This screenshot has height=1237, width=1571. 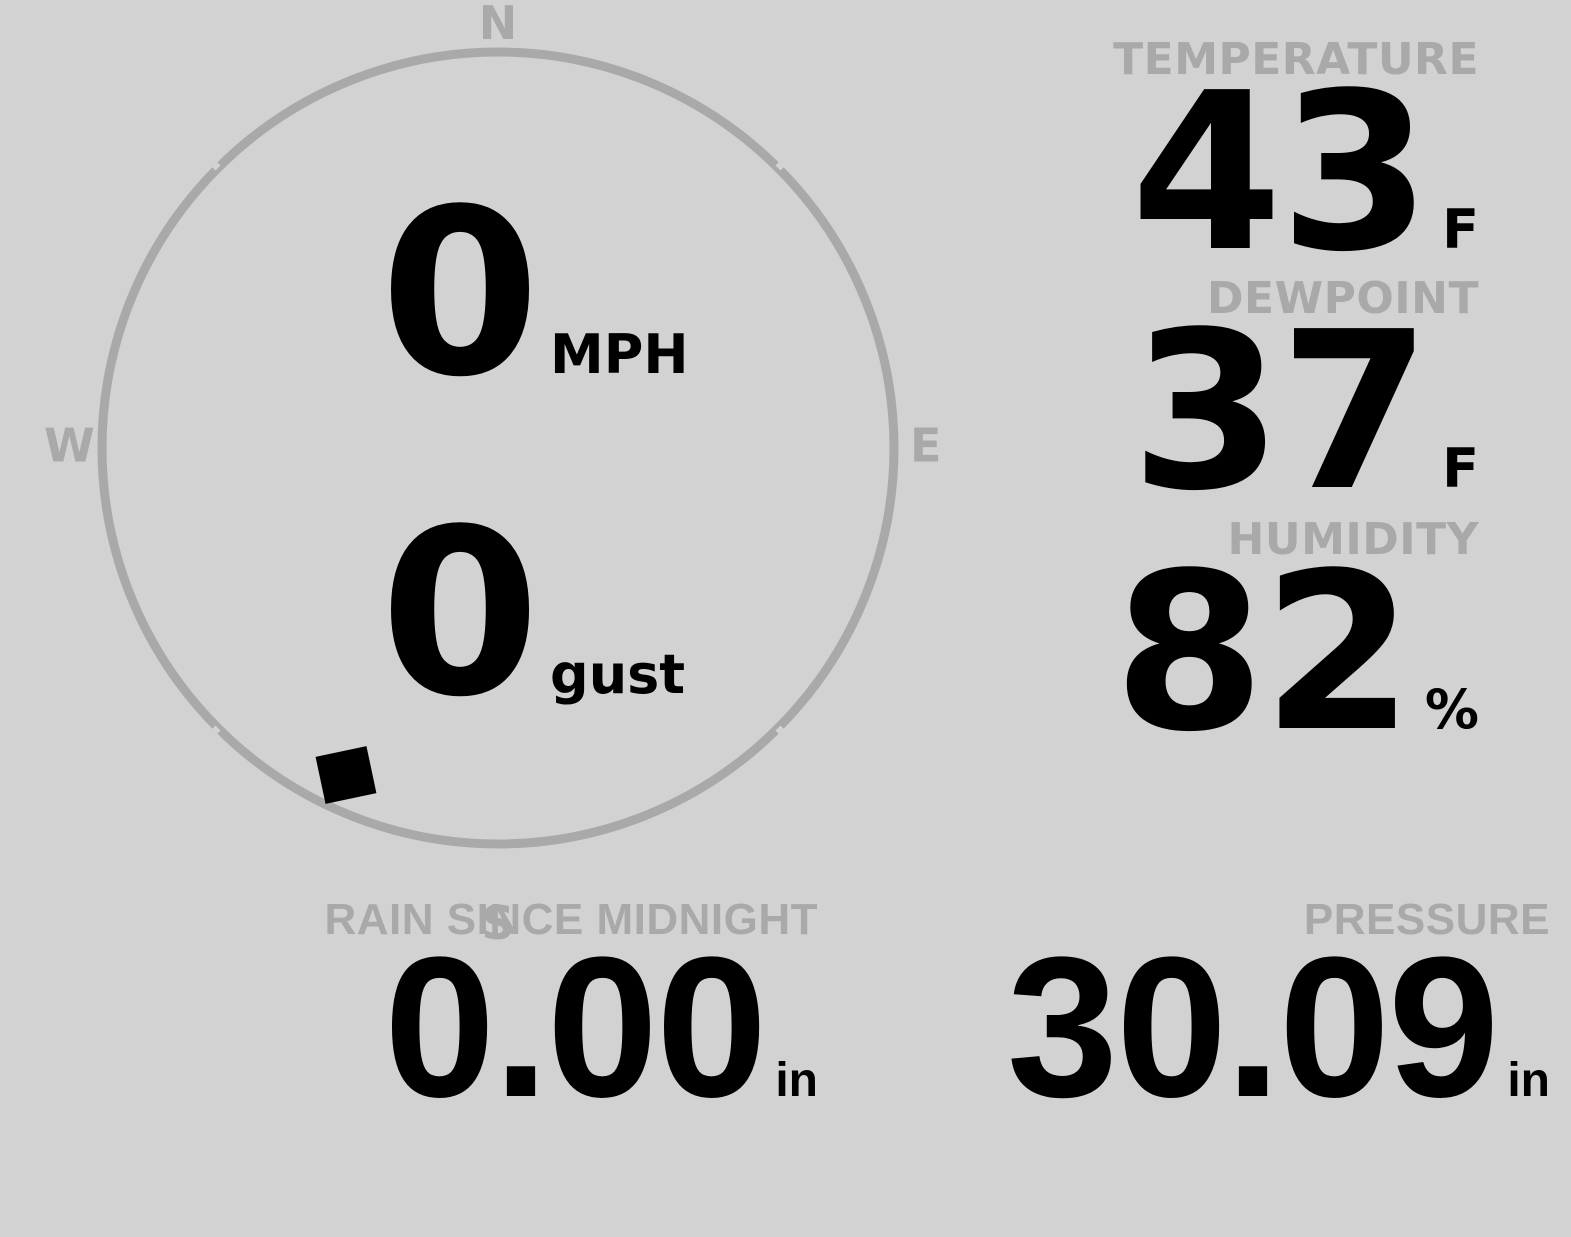 I want to click on metric-value-row-dewpoint: 37 F, so click(x=1264, y=413).